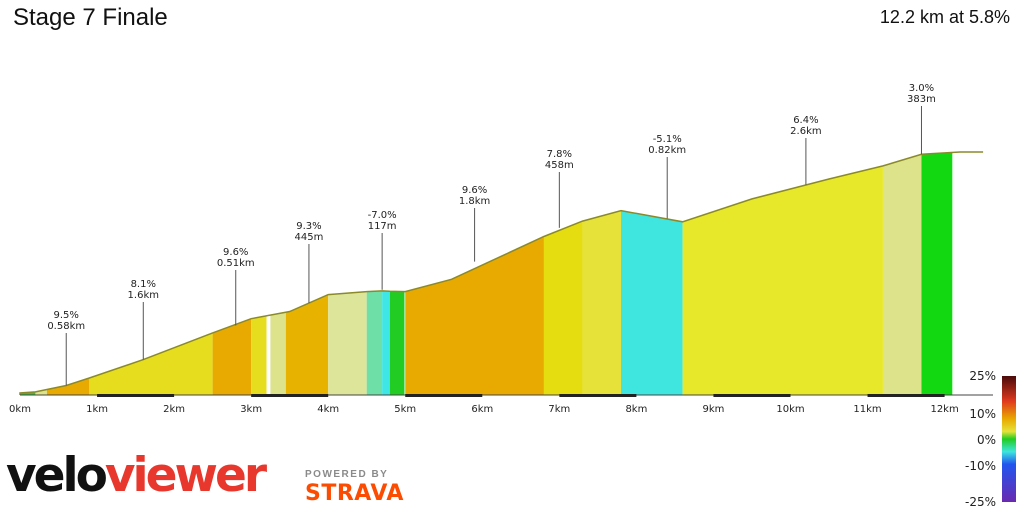 The height and width of the screenshot is (512, 1024). Describe the element at coordinates (251, 409) in the screenshot. I see `x-tick-label-3: 3km` at that location.